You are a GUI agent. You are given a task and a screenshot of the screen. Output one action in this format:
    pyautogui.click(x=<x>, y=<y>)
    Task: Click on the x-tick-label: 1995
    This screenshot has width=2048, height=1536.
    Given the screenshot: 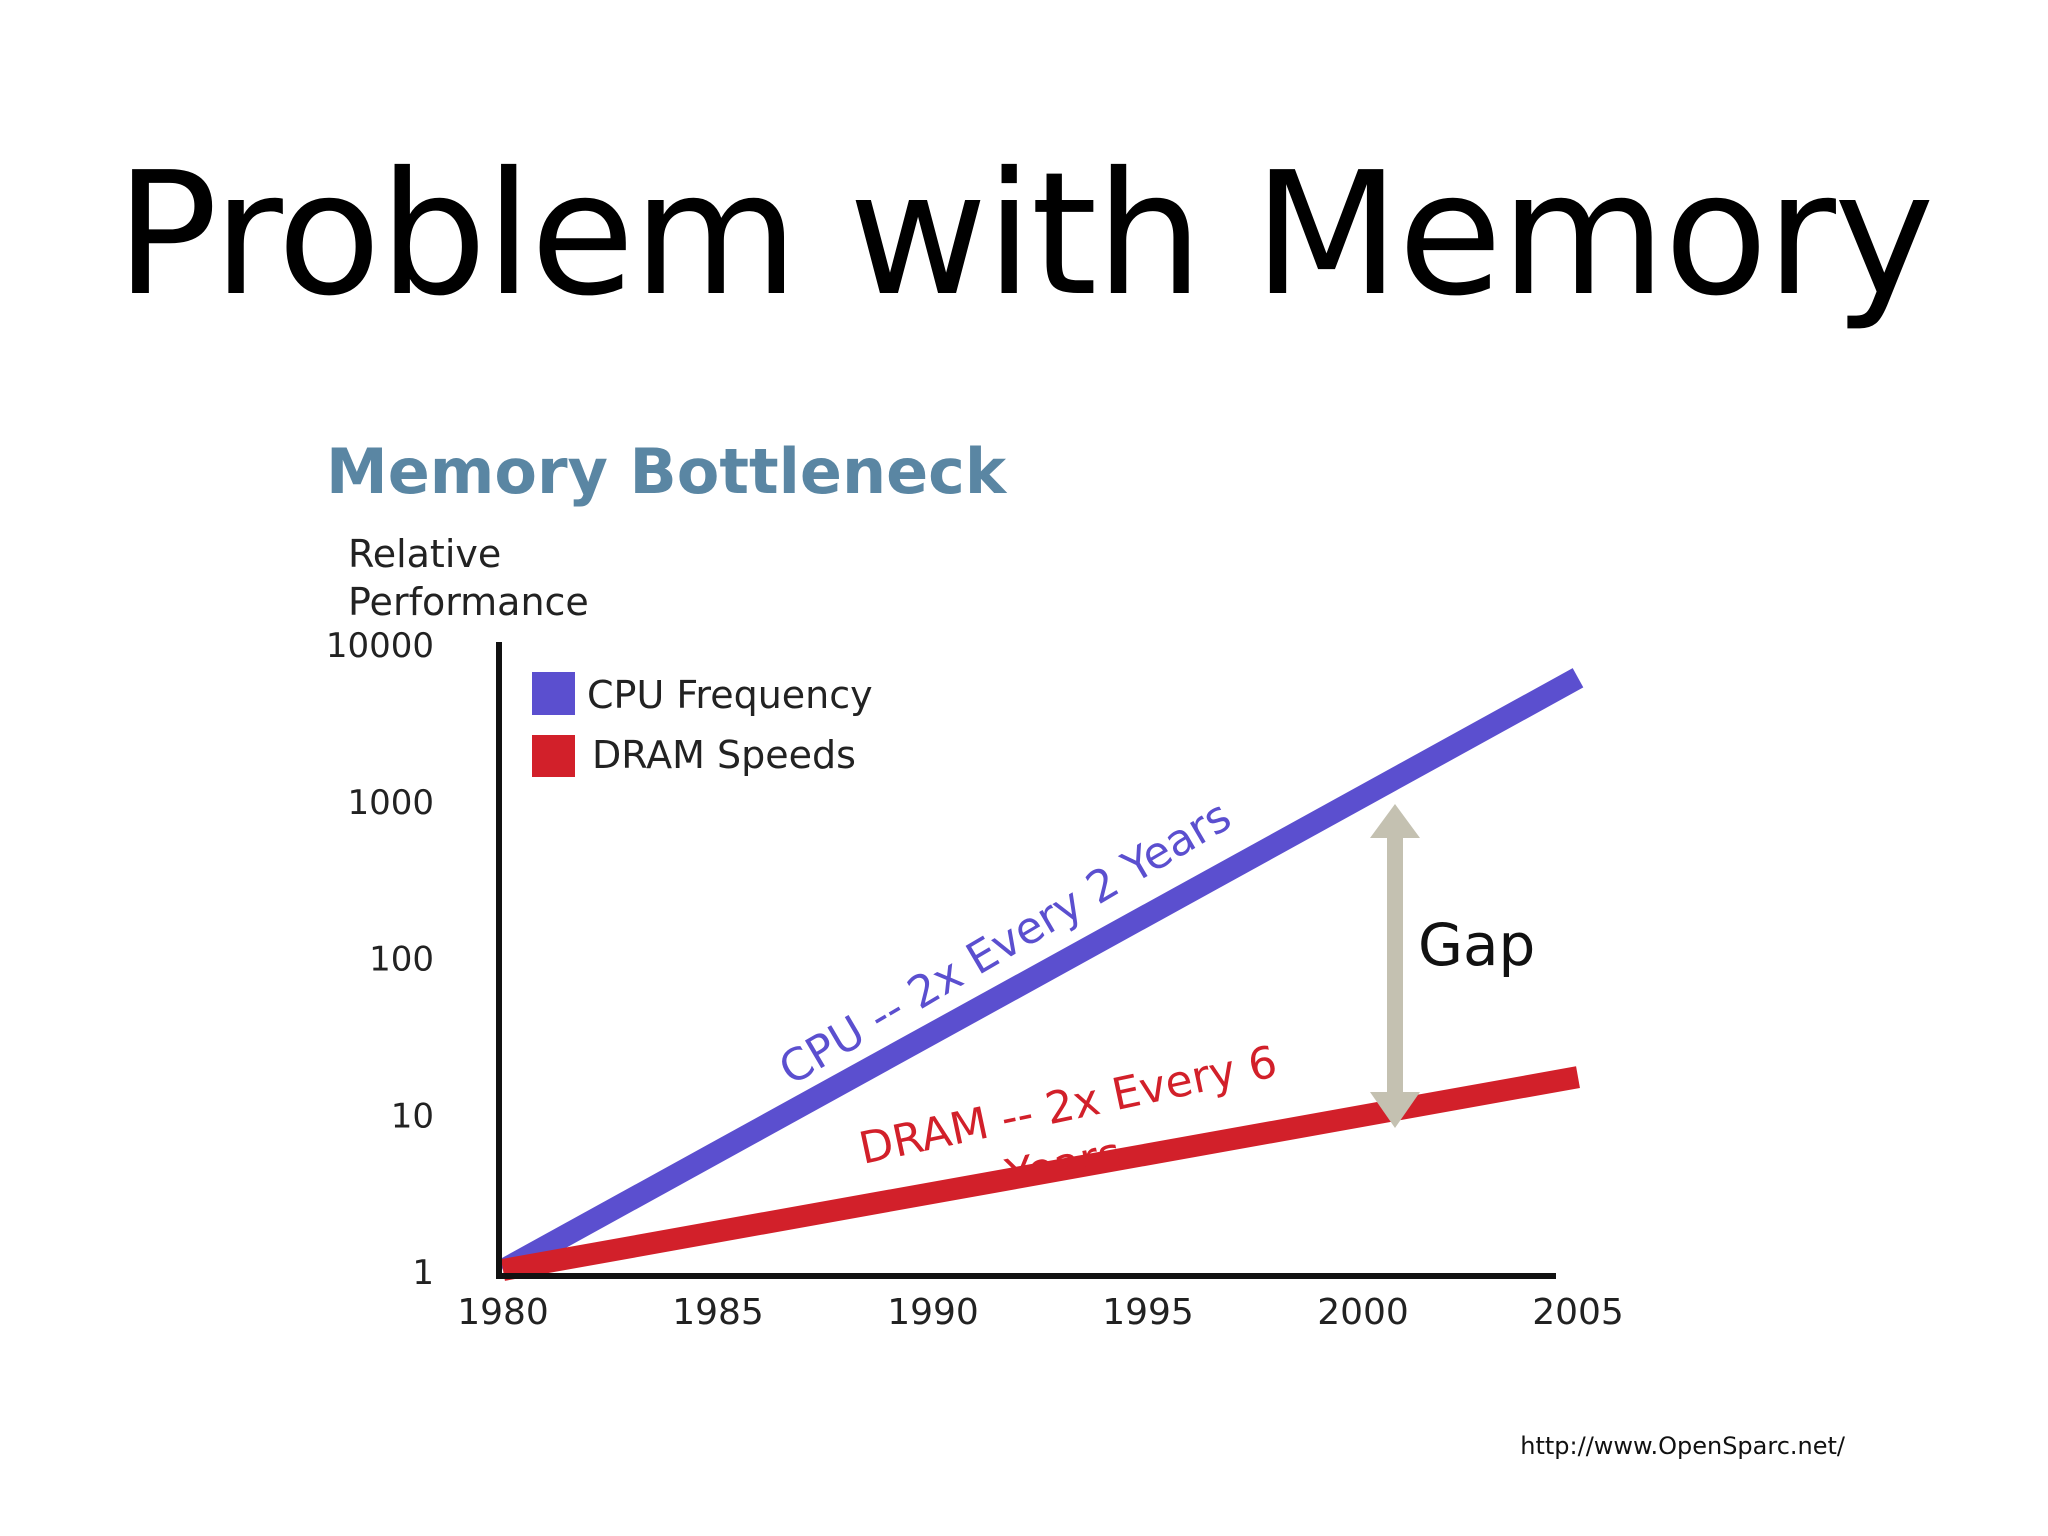 What is the action you would take?
    pyautogui.click(x=1148, y=1312)
    